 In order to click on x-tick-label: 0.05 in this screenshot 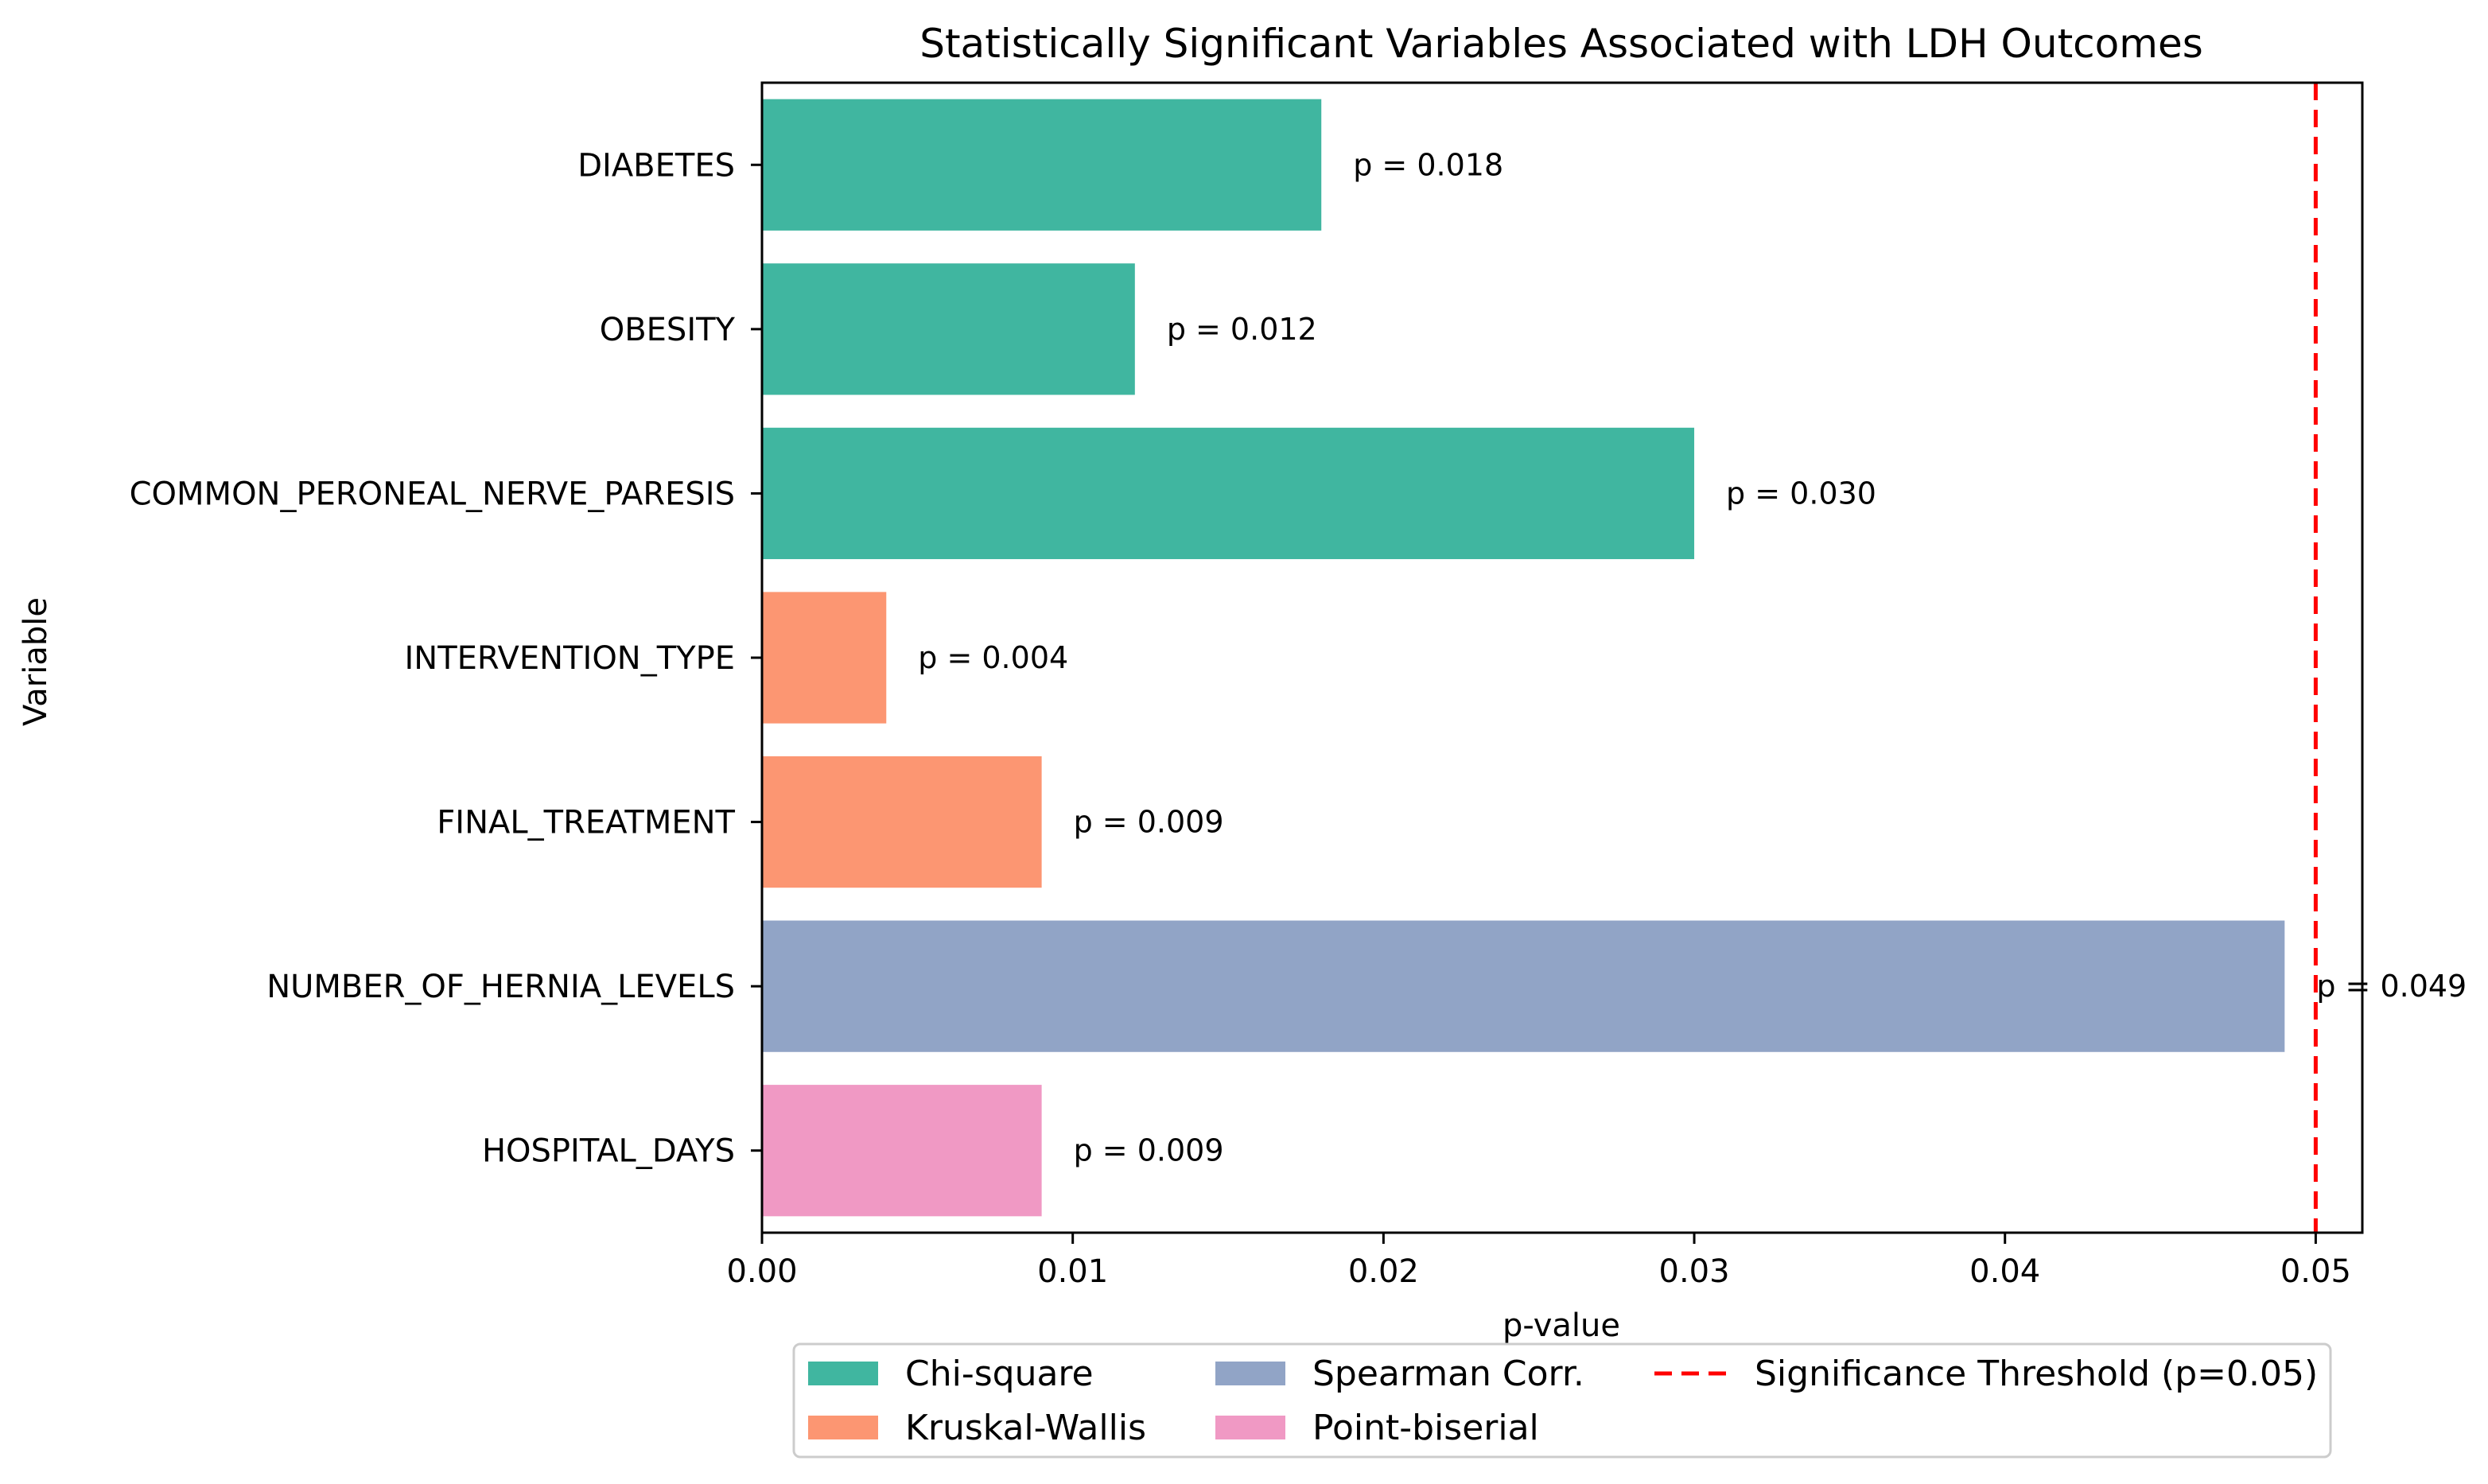, I will do `click(2316, 1271)`.